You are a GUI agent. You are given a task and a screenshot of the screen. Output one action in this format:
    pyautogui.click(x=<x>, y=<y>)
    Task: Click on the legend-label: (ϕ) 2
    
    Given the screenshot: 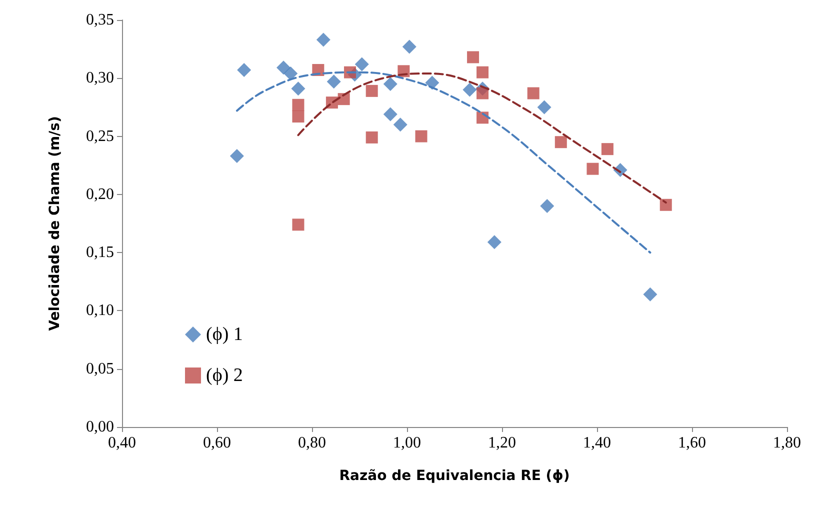 What is the action you would take?
    pyautogui.click(x=224, y=375)
    